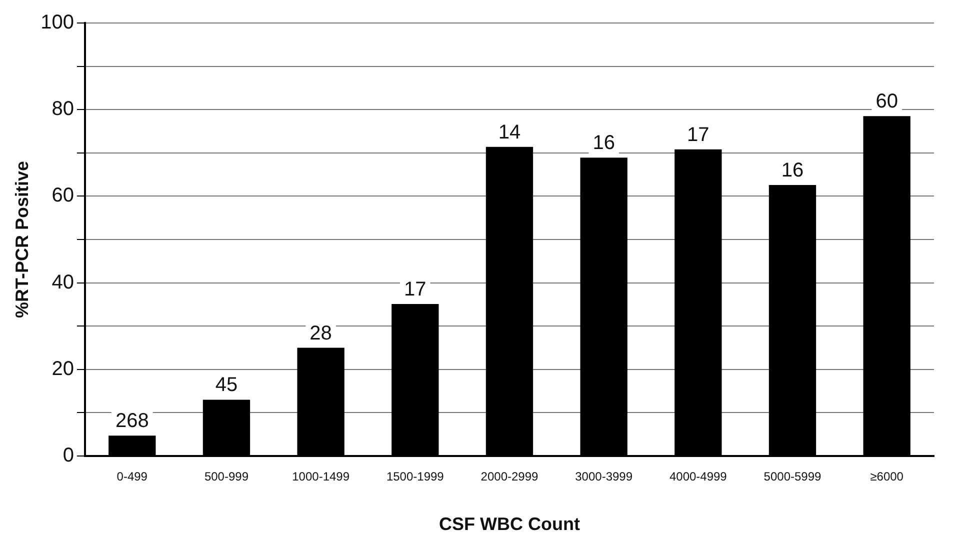  What do you see at coordinates (604, 477) in the screenshot?
I see `x-tick-label: 3000-3999` at bounding box center [604, 477].